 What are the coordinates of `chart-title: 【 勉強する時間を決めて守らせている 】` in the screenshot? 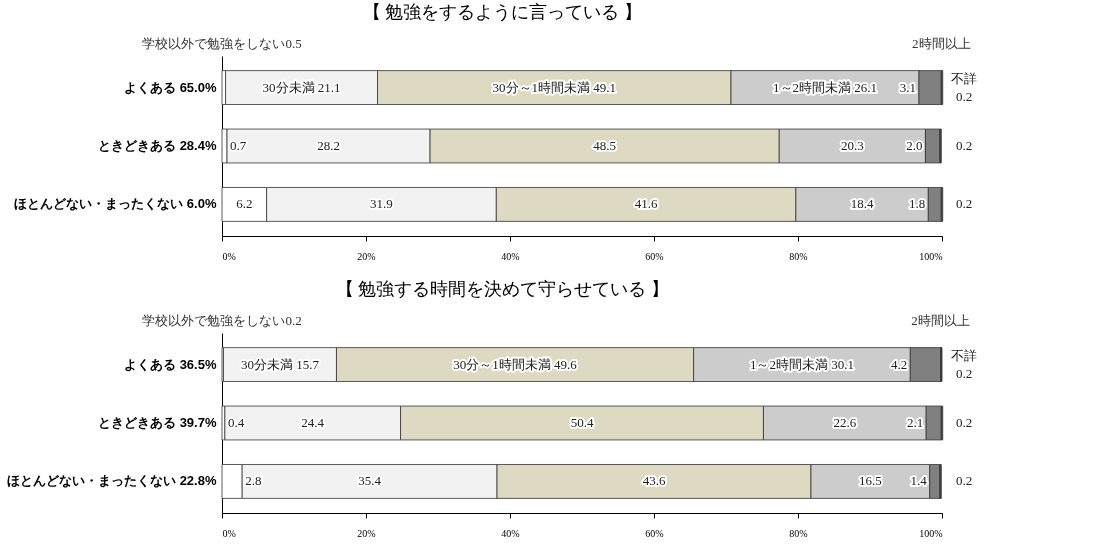 It's located at (502, 289).